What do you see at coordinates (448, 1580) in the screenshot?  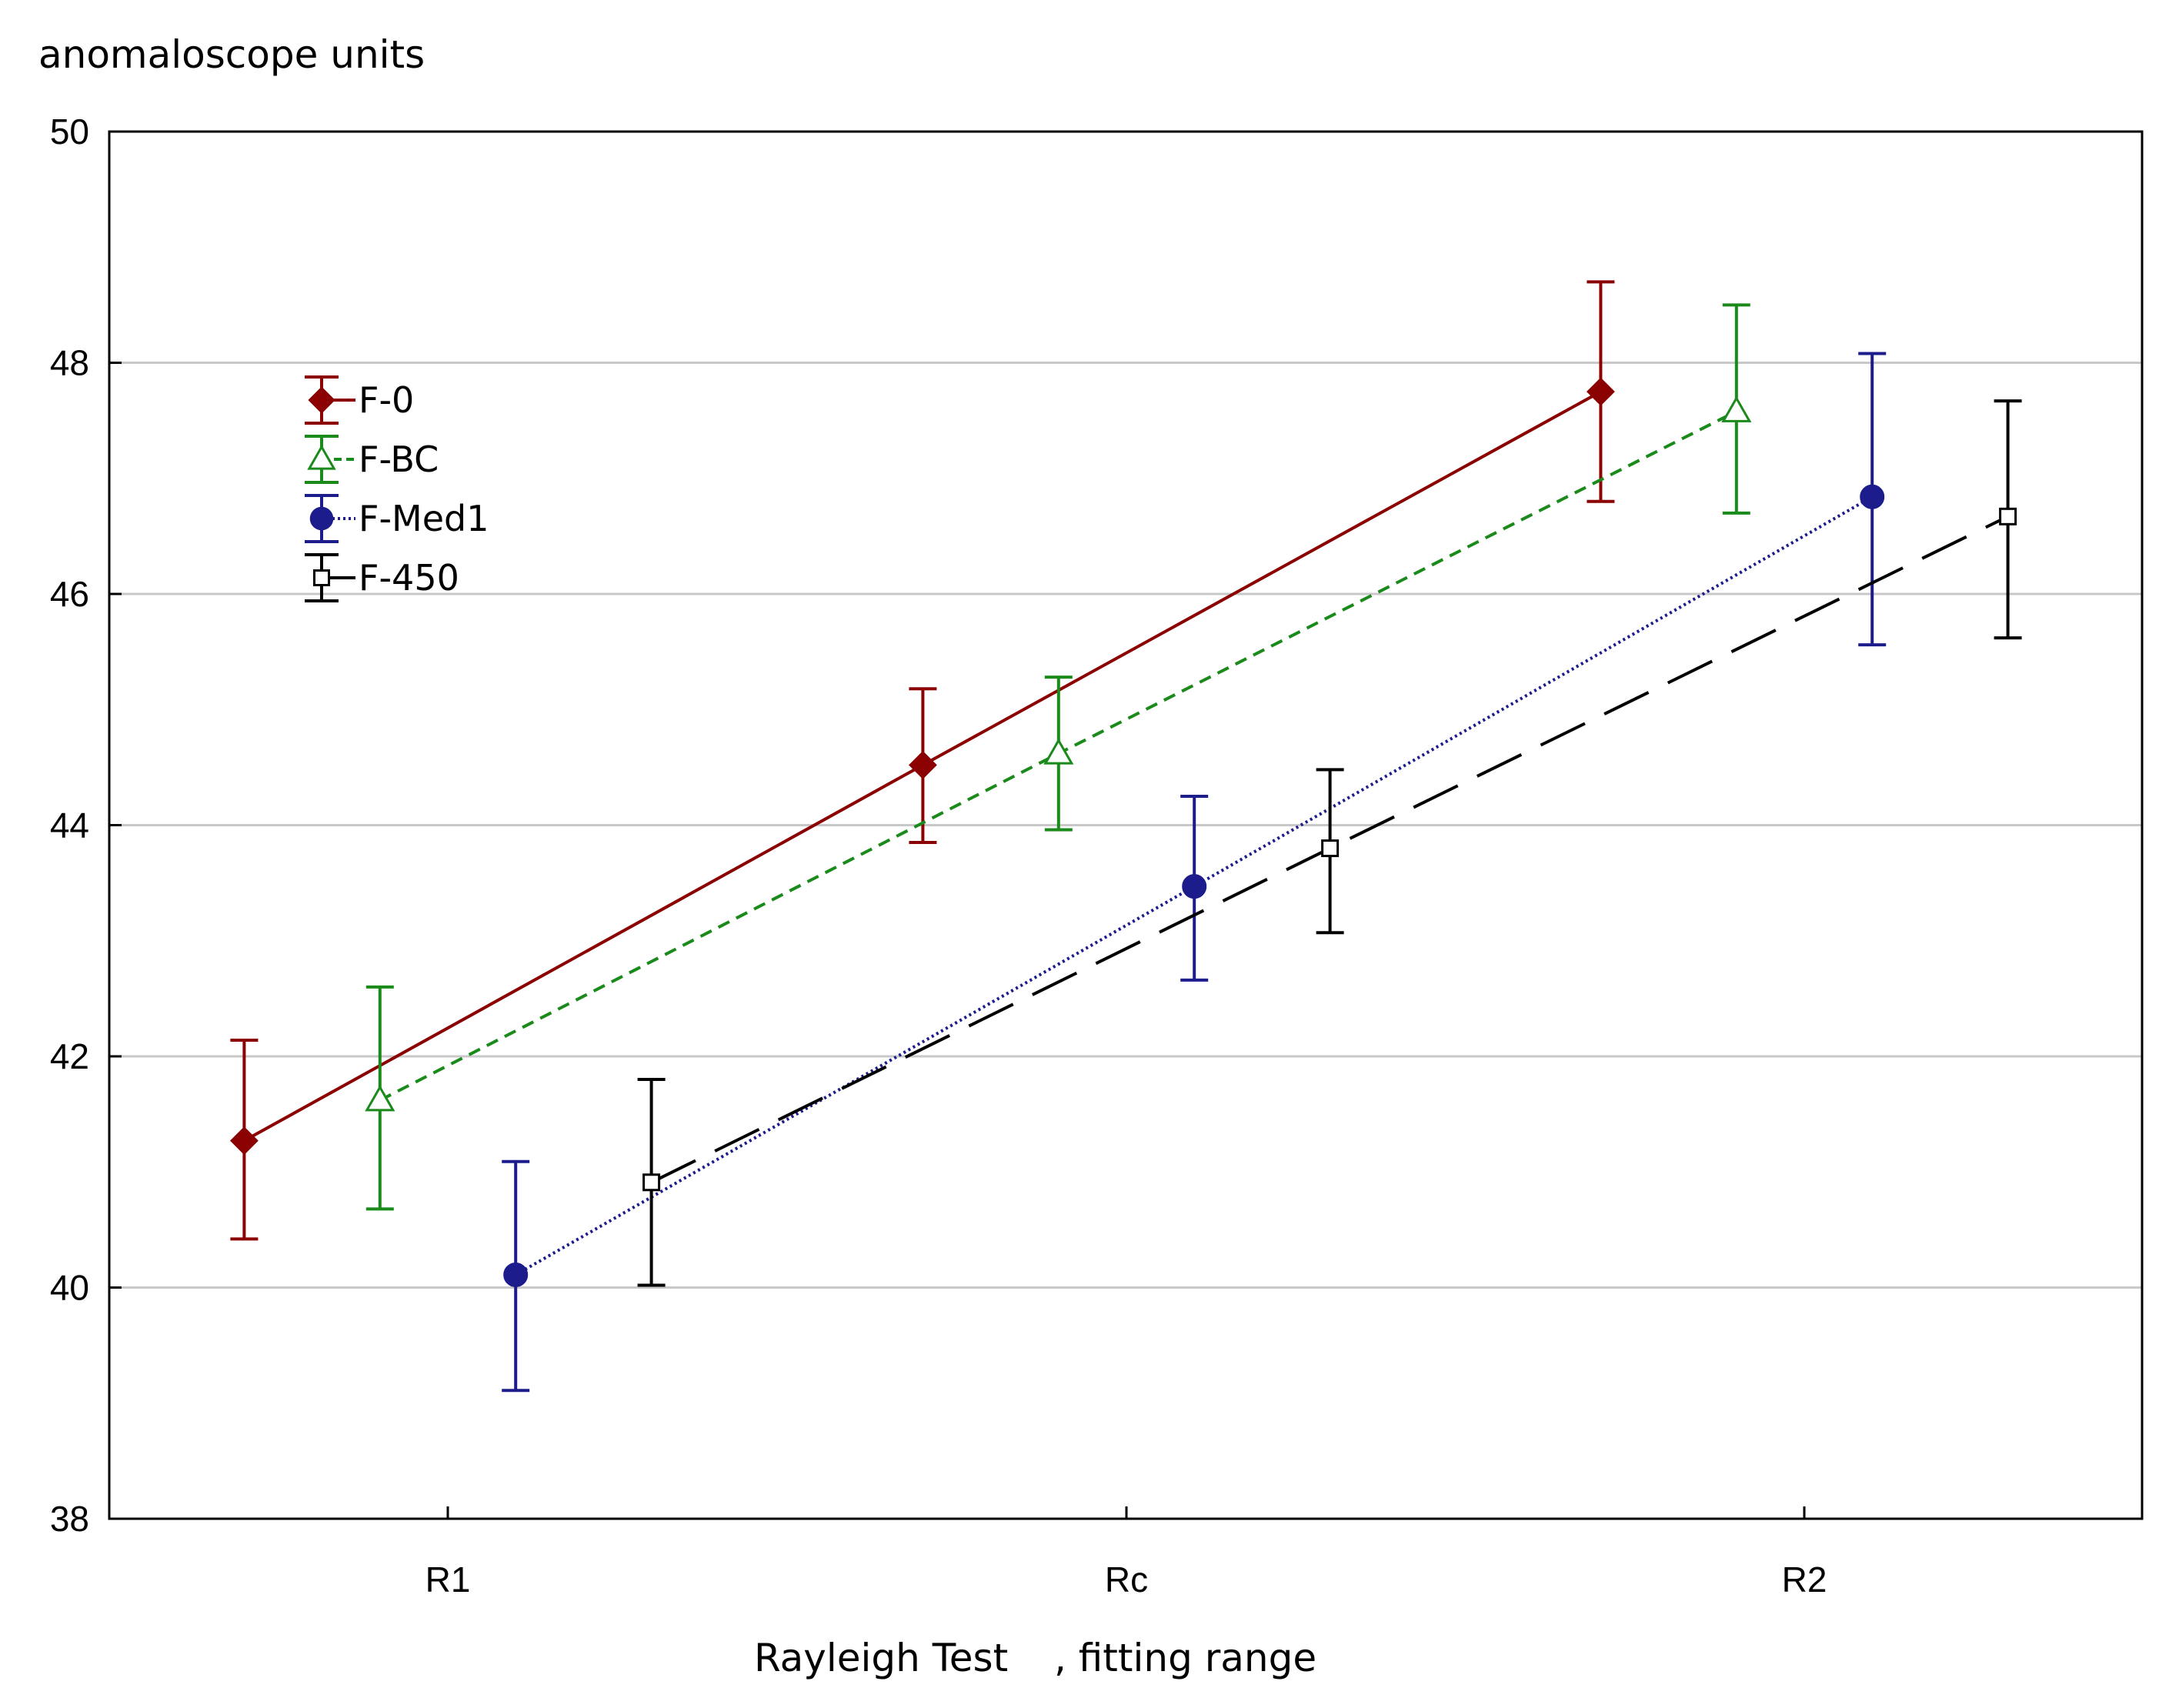 I see `x-tick-label: R1` at bounding box center [448, 1580].